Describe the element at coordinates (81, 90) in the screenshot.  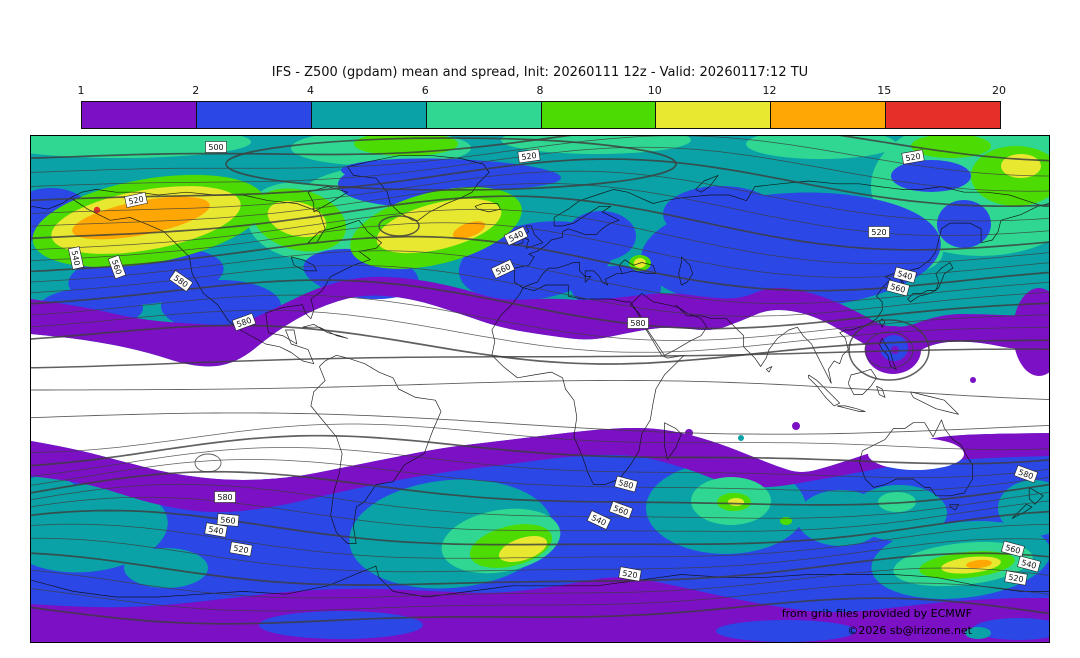
I see `colorbar-tick-label: 1` at that location.